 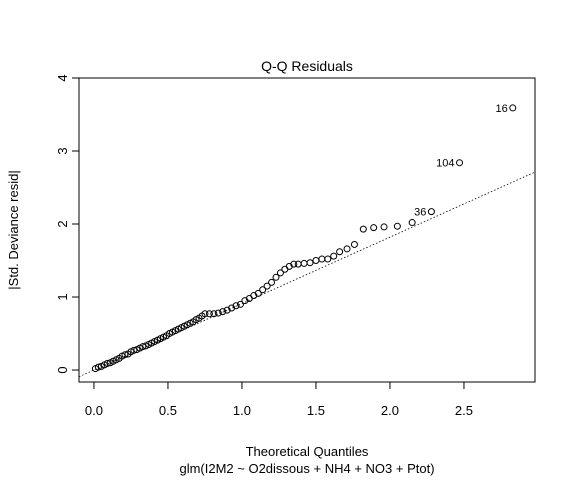 What do you see at coordinates (420, 213) in the screenshot?
I see `point-label: 36` at bounding box center [420, 213].